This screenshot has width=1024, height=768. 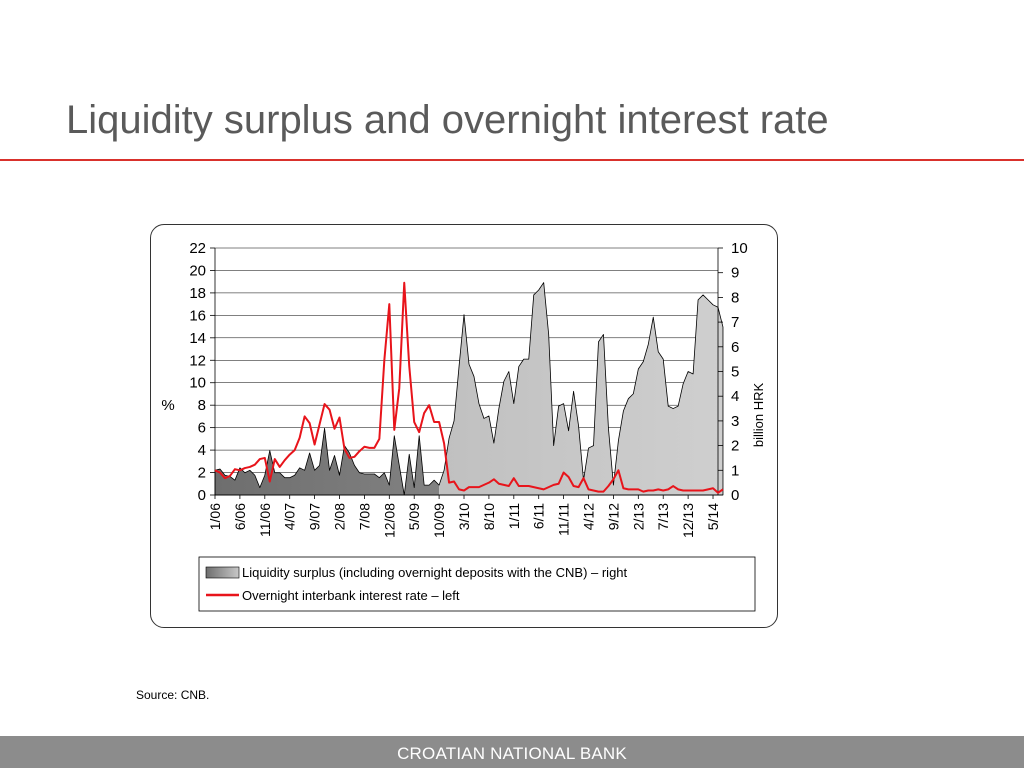 I want to click on legend-label-rate: Overnight interbank interest rate – left, so click(x=351, y=595).